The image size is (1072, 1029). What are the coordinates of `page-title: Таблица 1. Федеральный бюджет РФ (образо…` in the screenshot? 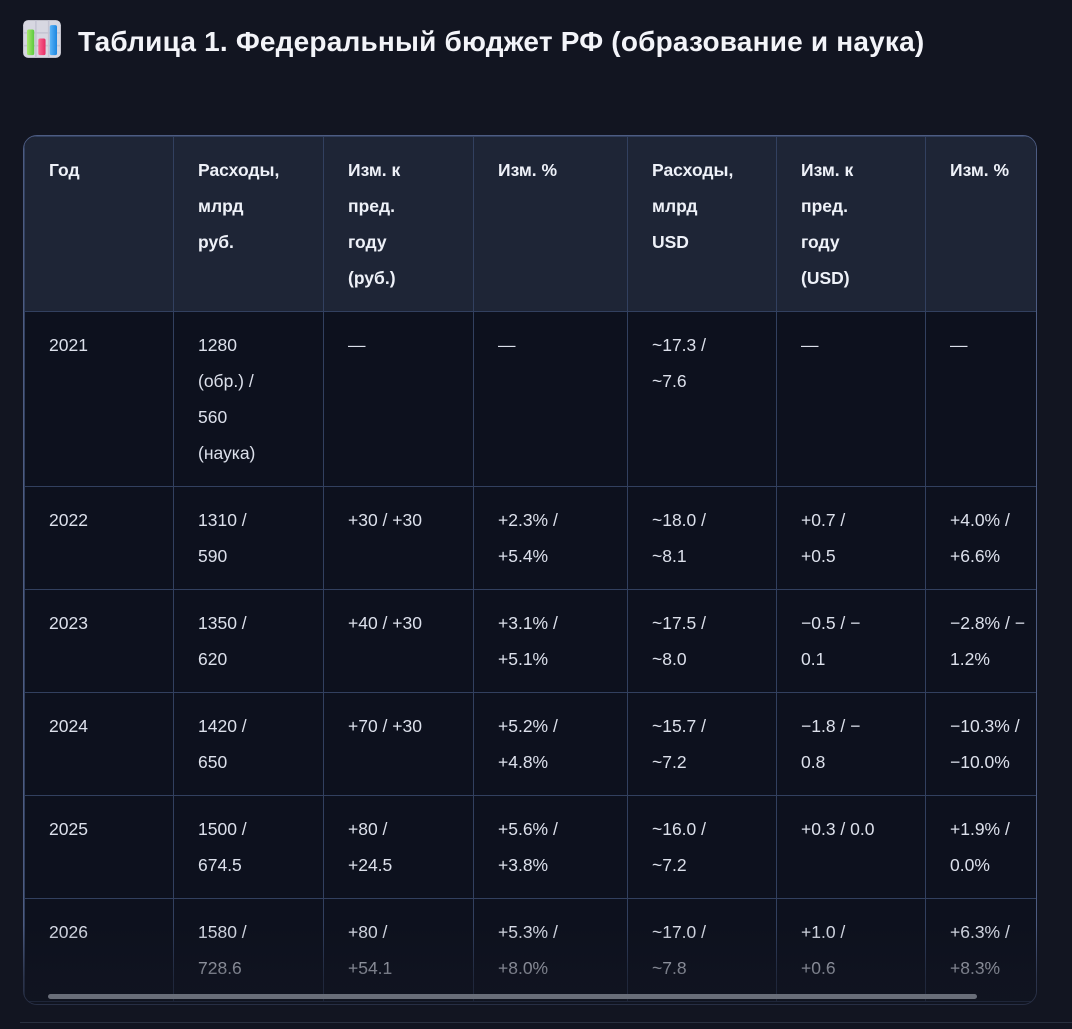 It's located at (517, 42).